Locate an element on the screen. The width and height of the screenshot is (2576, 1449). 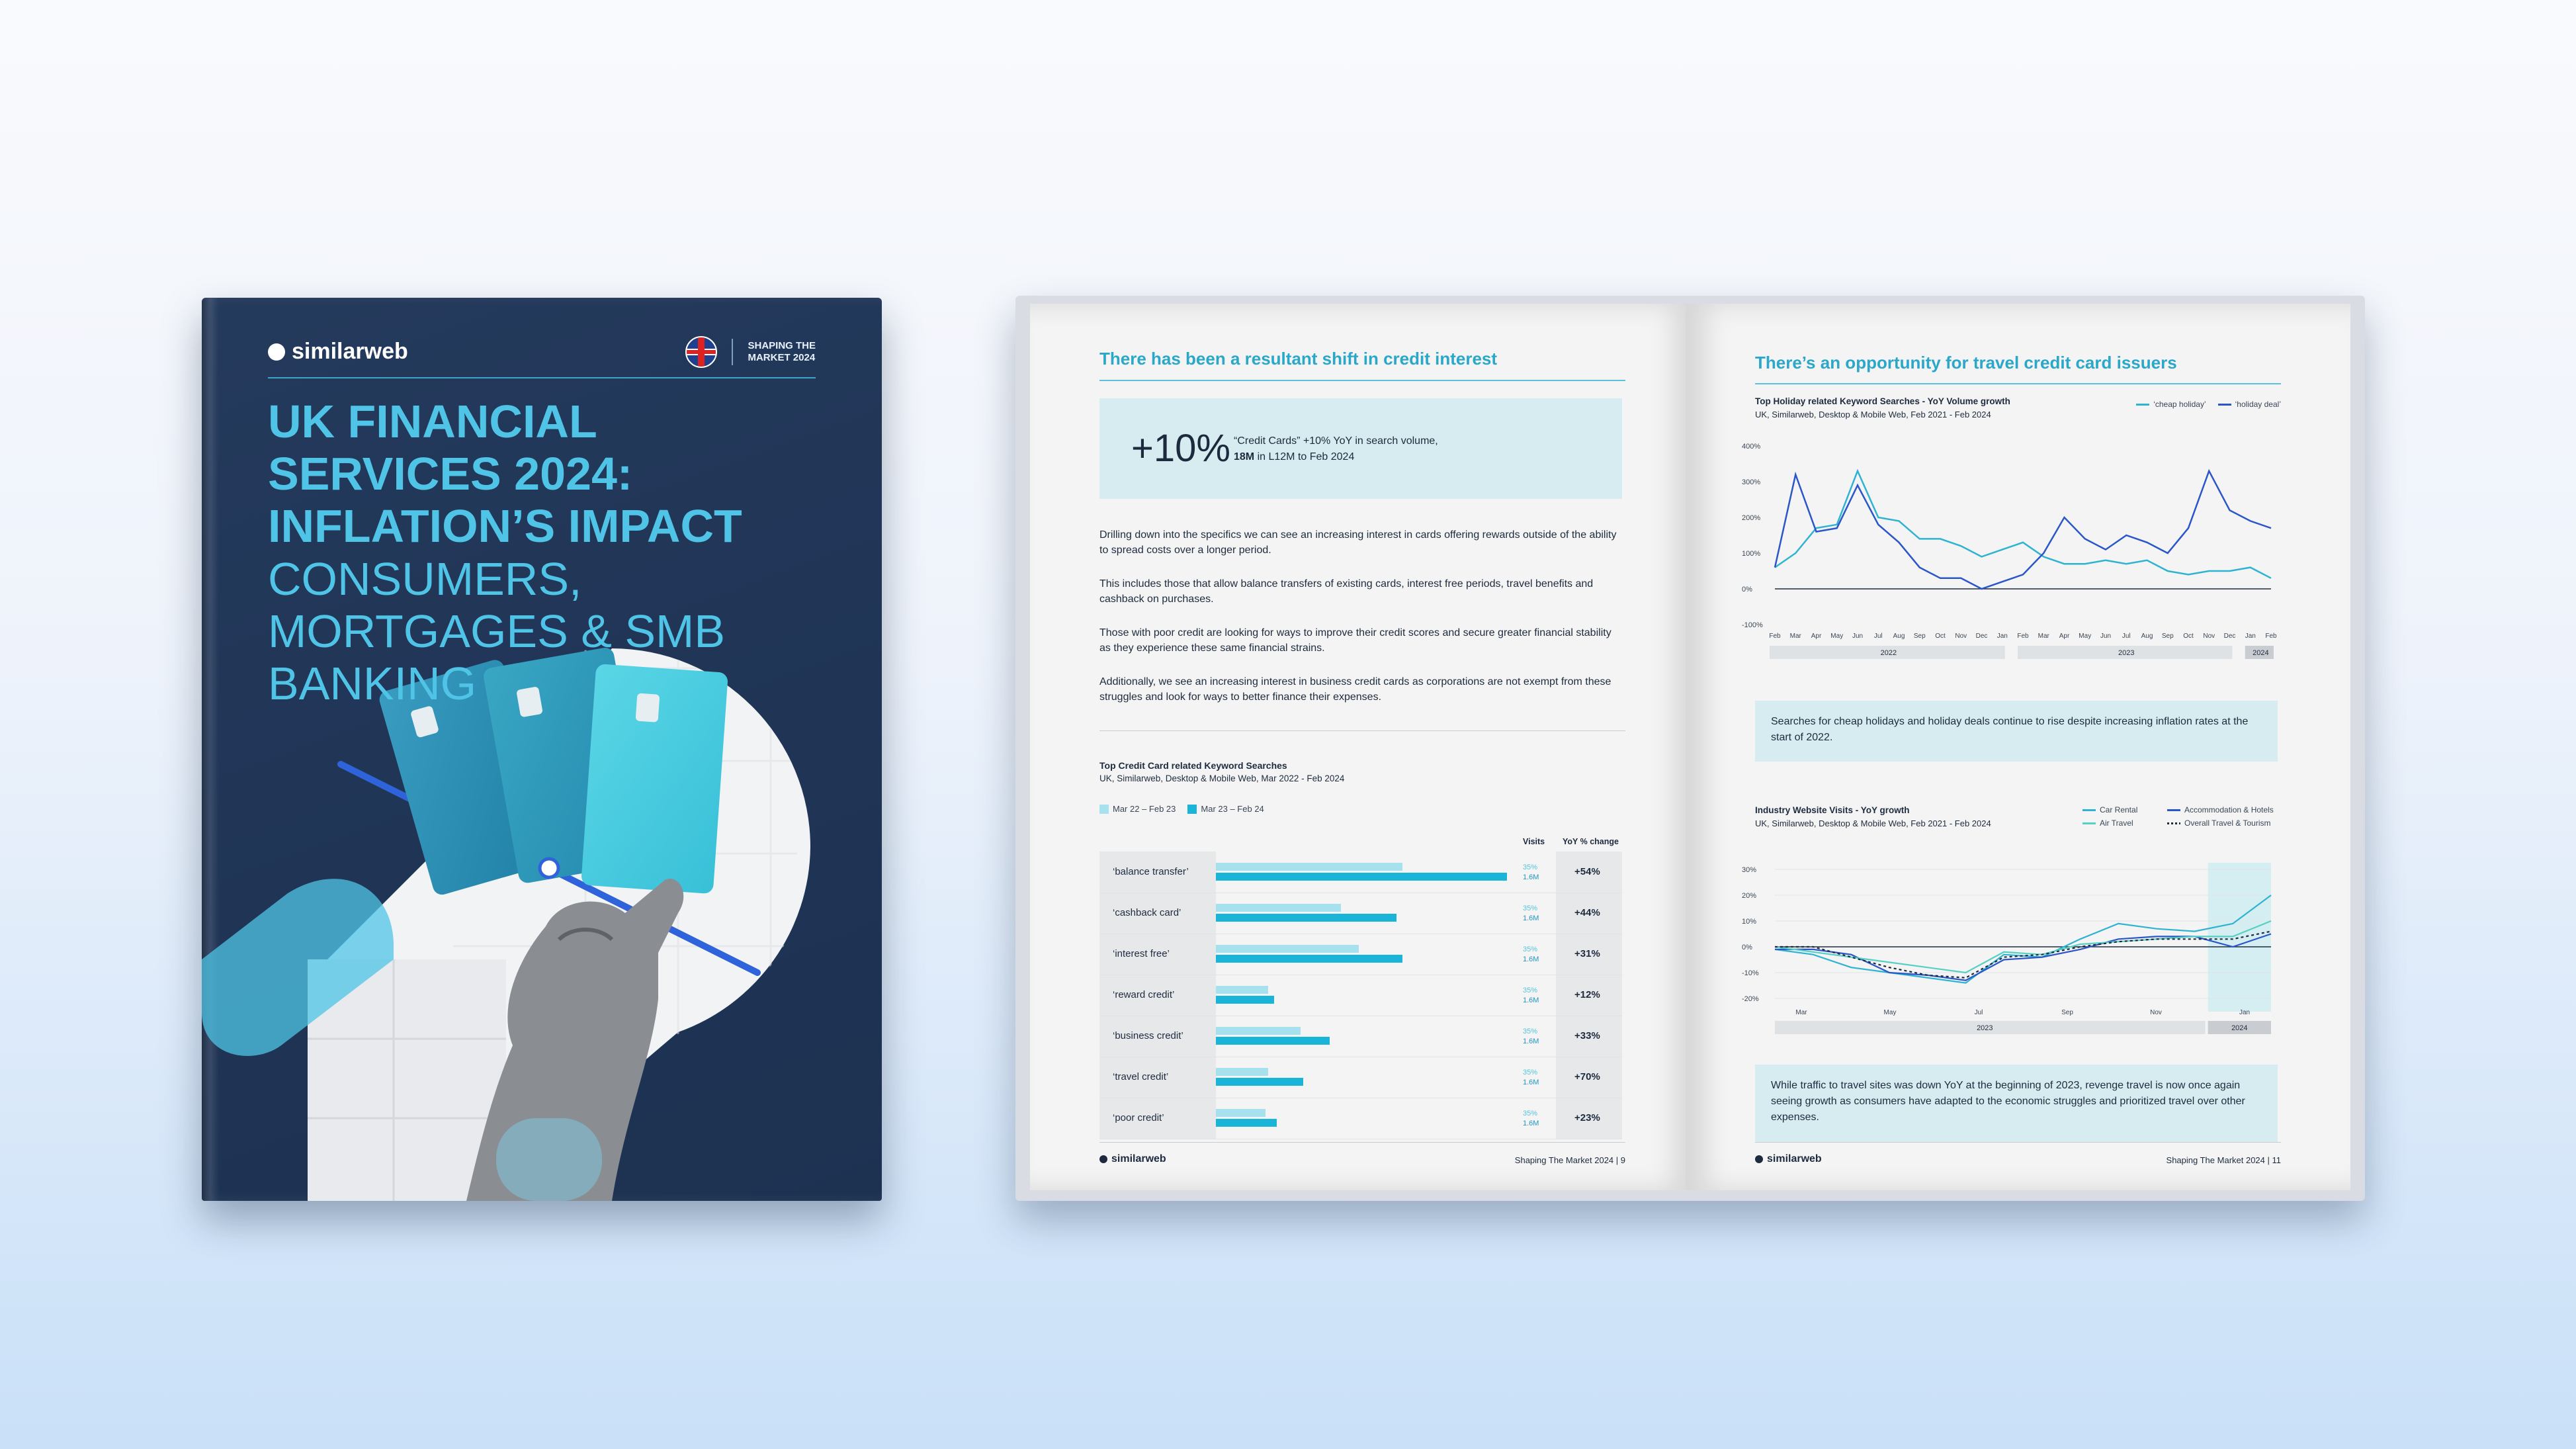
similarweb-logo-icon is located at coordinates (276, 352).